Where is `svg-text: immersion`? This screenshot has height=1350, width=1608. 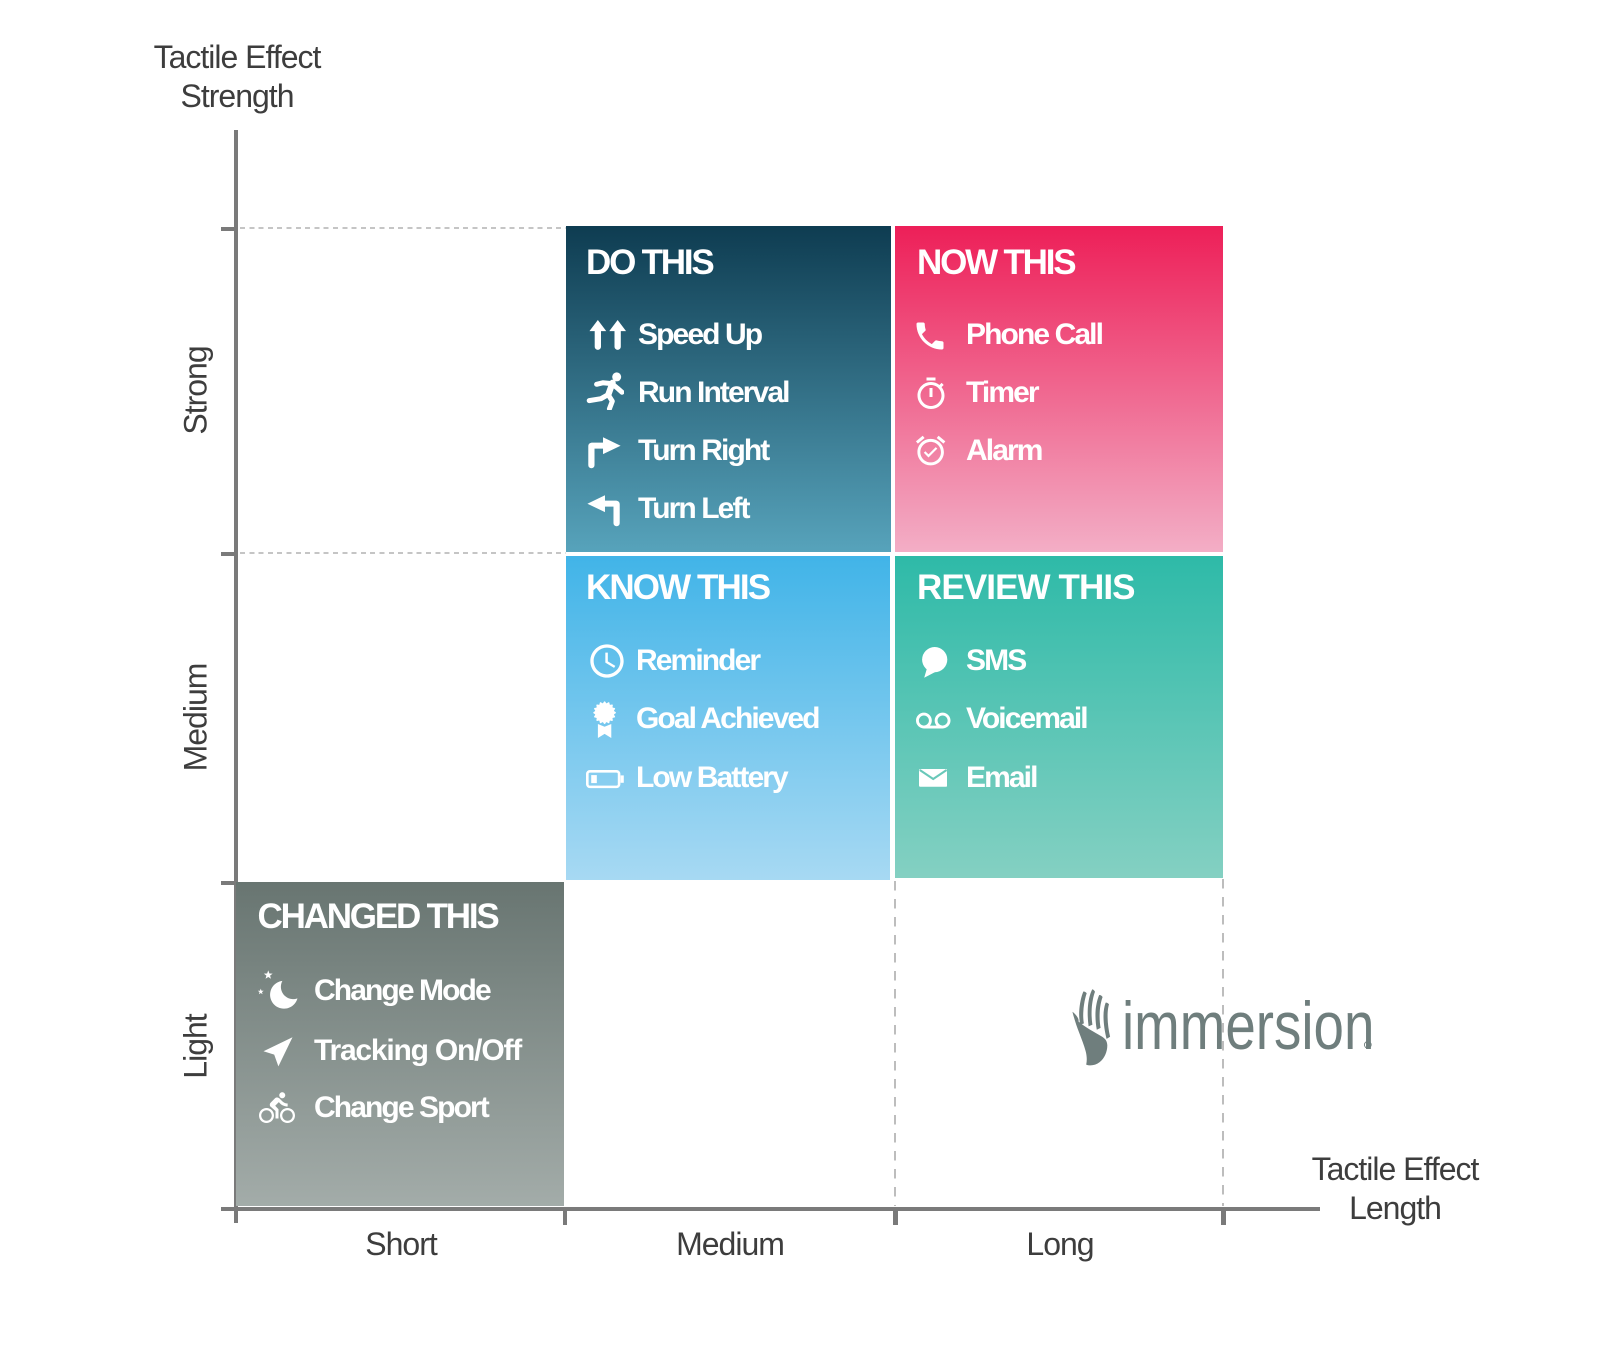 svg-text: immersion is located at coordinates (1248, 1026).